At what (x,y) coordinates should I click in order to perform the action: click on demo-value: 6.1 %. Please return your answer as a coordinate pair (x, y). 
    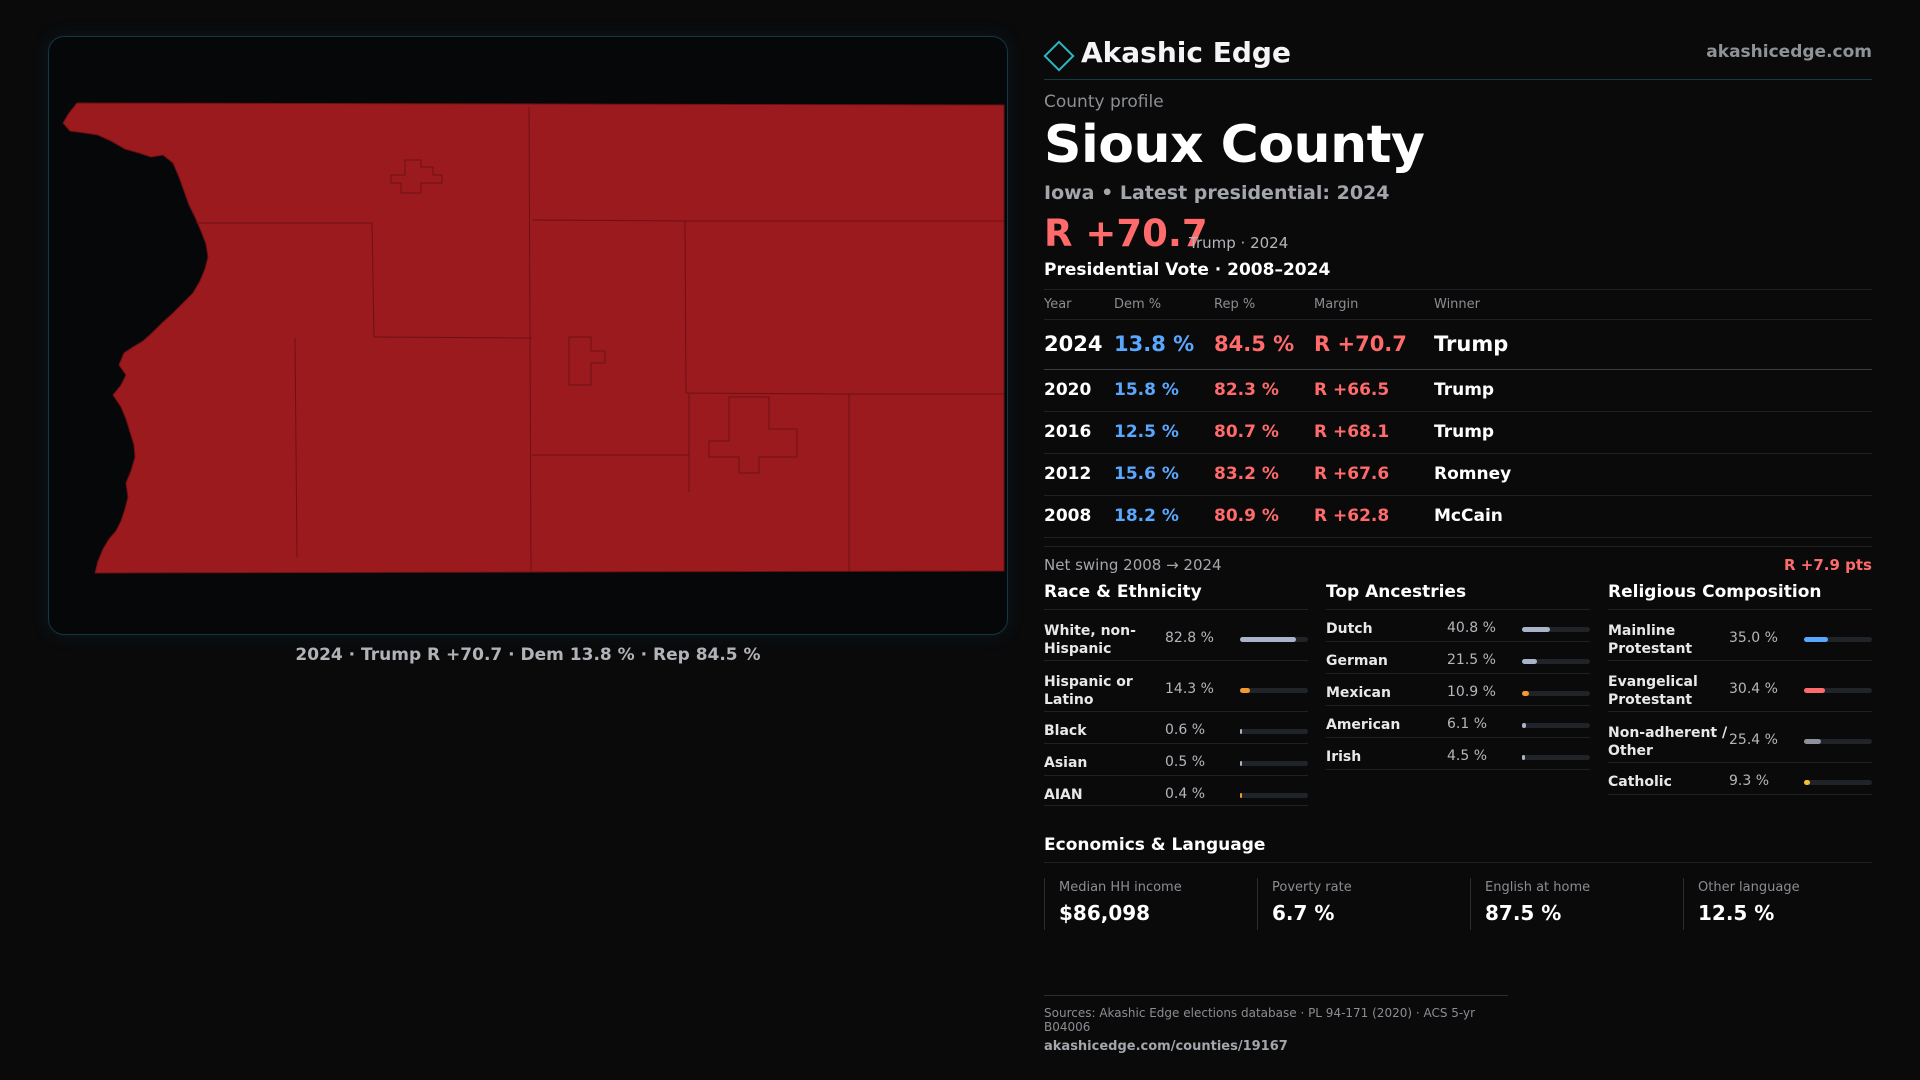
    Looking at the image, I should click on (1467, 723).